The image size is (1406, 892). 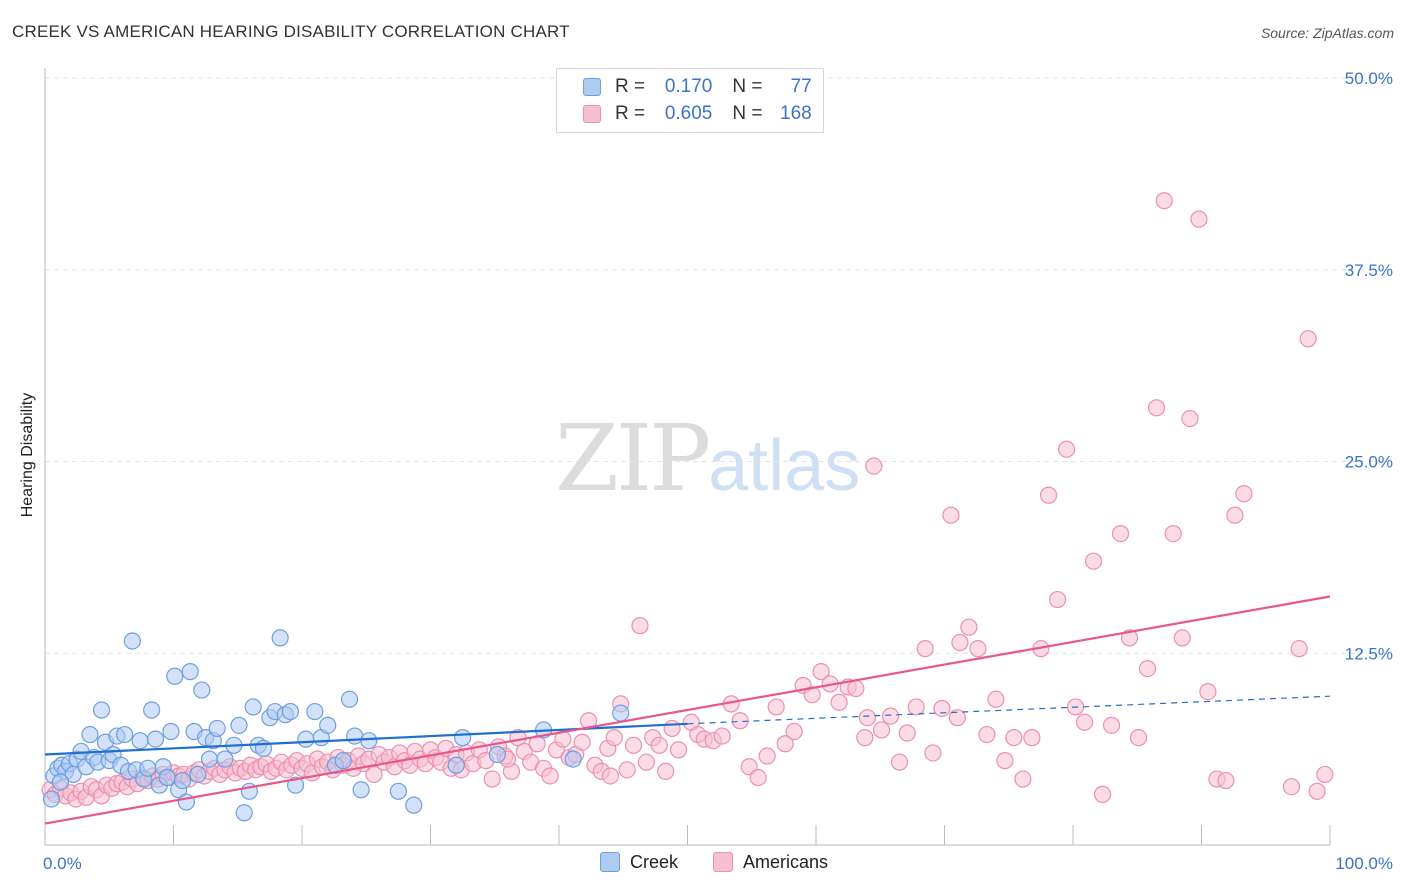 What do you see at coordinates (633, 113) in the screenshot?
I see `americans-r-label: R =` at bounding box center [633, 113].